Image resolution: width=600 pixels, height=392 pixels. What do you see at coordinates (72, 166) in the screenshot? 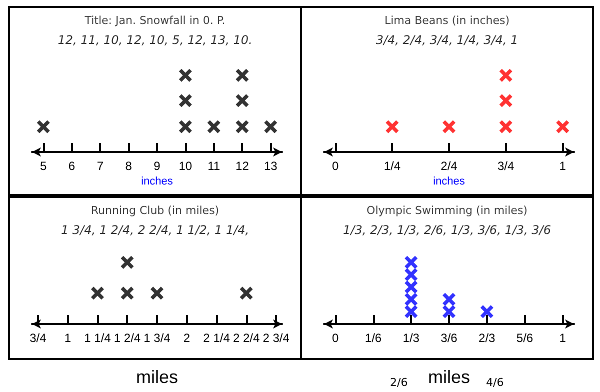
I see `x-tick-label: 6` at bounding box center [72, 166].